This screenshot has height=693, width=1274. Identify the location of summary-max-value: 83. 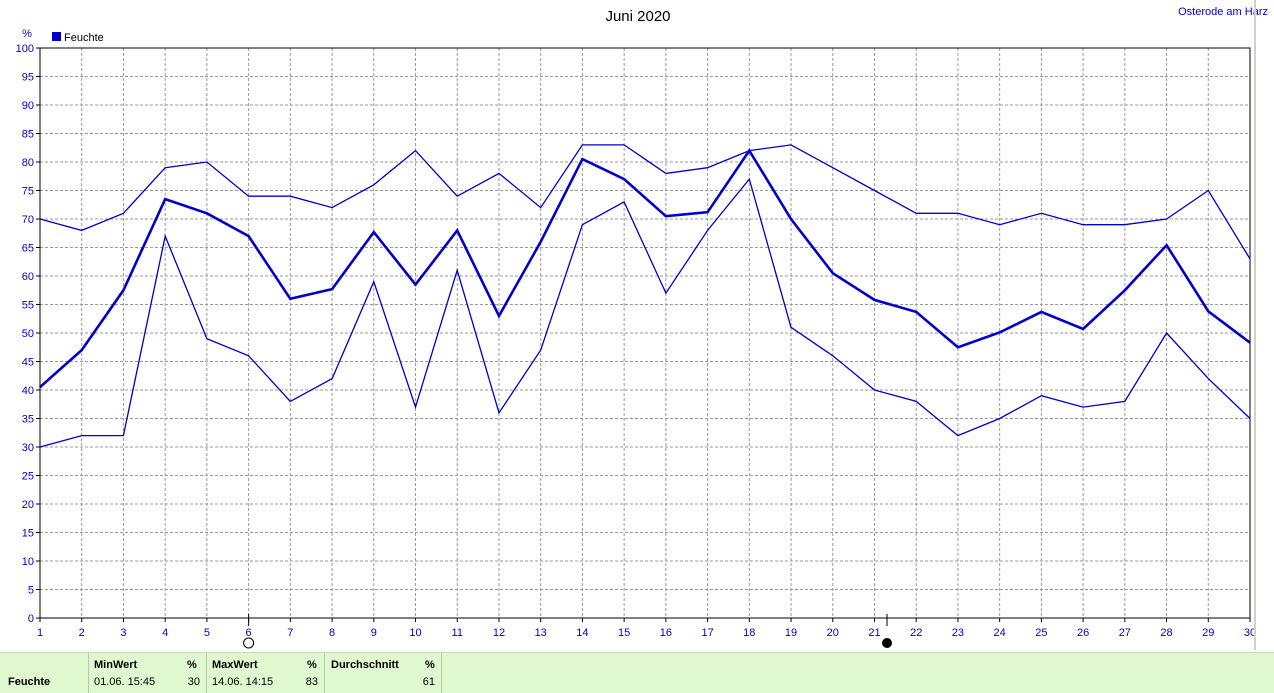
(311, 682).